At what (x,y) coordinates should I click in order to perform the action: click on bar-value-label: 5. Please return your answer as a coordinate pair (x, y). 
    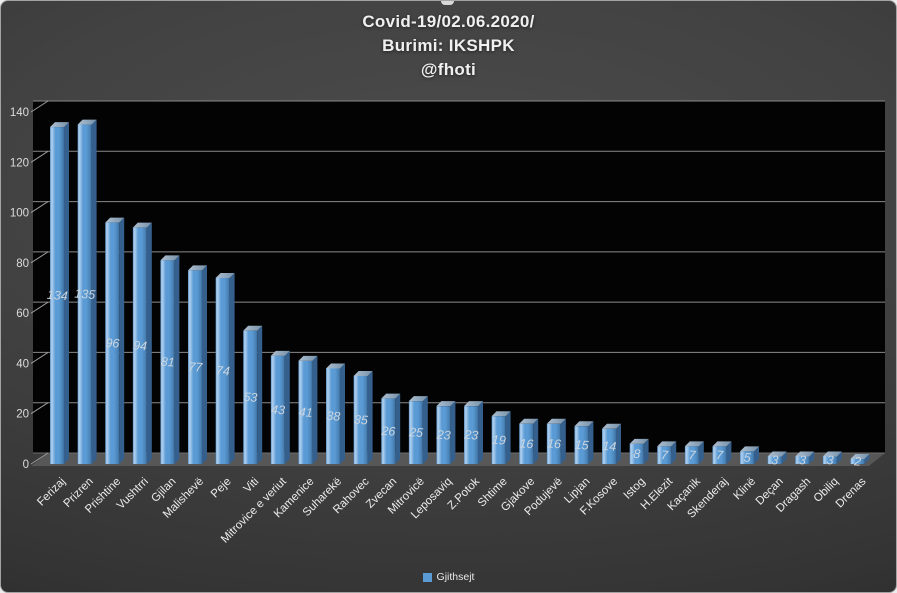
    Looking at the image, I should click on (747, 457).